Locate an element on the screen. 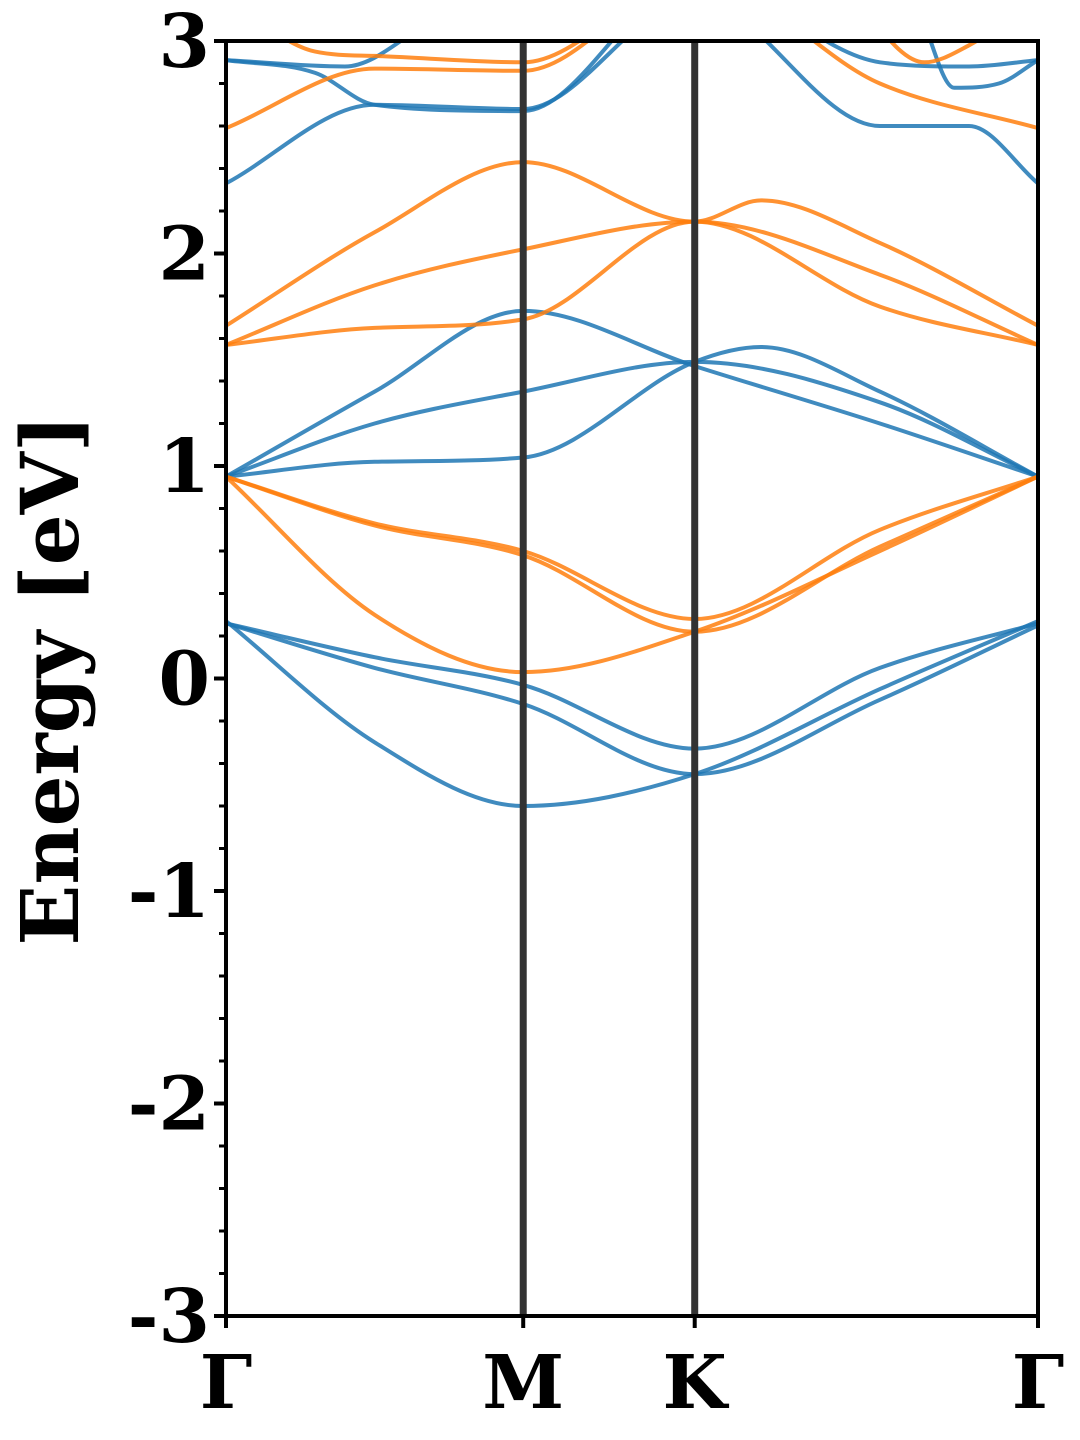  y-tick-label: 3 is located at coordinates (185, 42).